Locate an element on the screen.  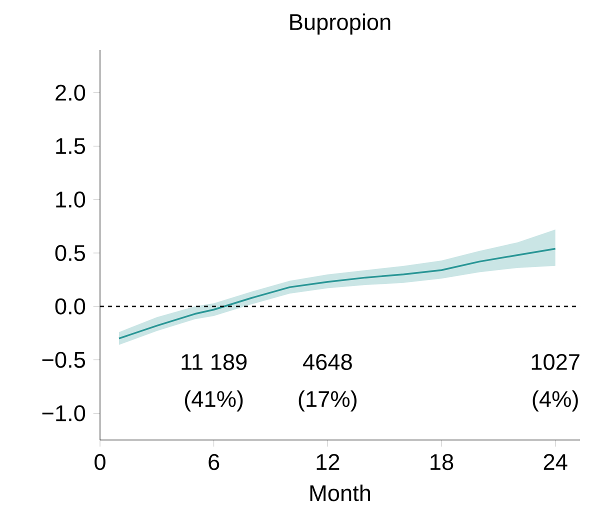
y-tick-label: 1.0 is located at coordinates (71, 200).